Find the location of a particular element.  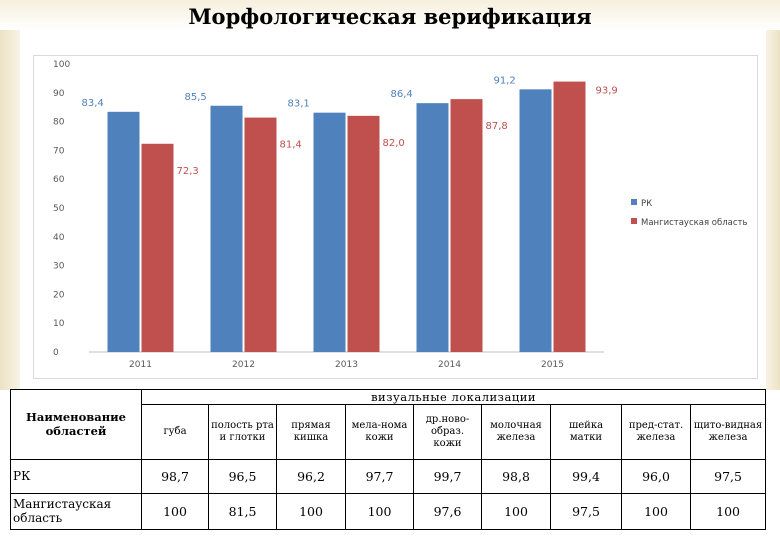

y-tick-label: 90 is located at coordinates (59, 94).